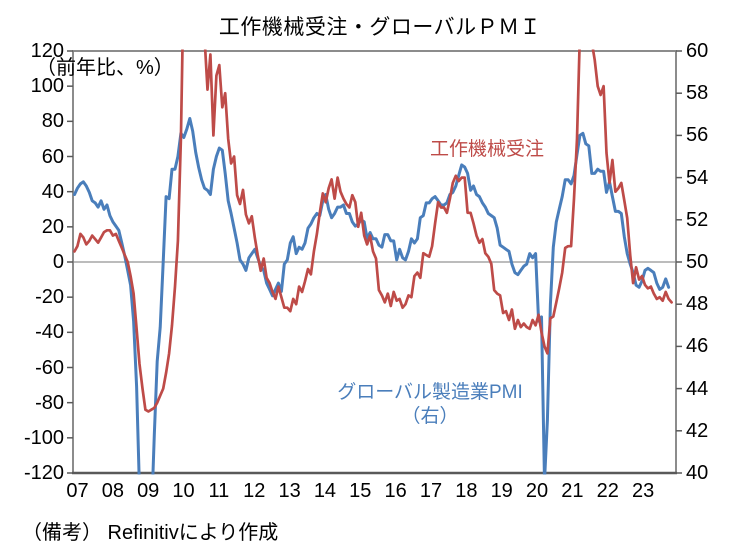  Describe the element at coordinates (697, 262) in the screenshot. I see `y-right-axis-tick-label: 50` at that location.